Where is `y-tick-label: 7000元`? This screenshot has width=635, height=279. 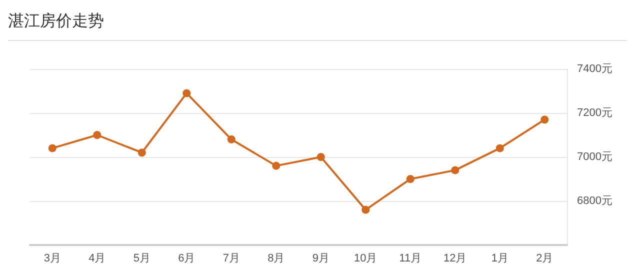 y-tick-label: 7000元 is located at coordinates (594, 157).